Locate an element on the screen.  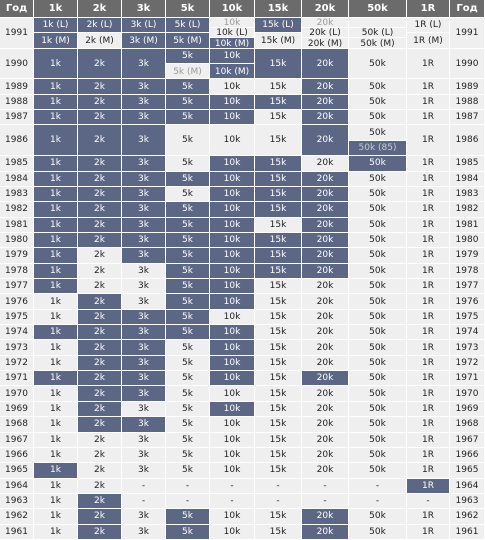
year-label: 1976 is located at coordinates (467, 302).